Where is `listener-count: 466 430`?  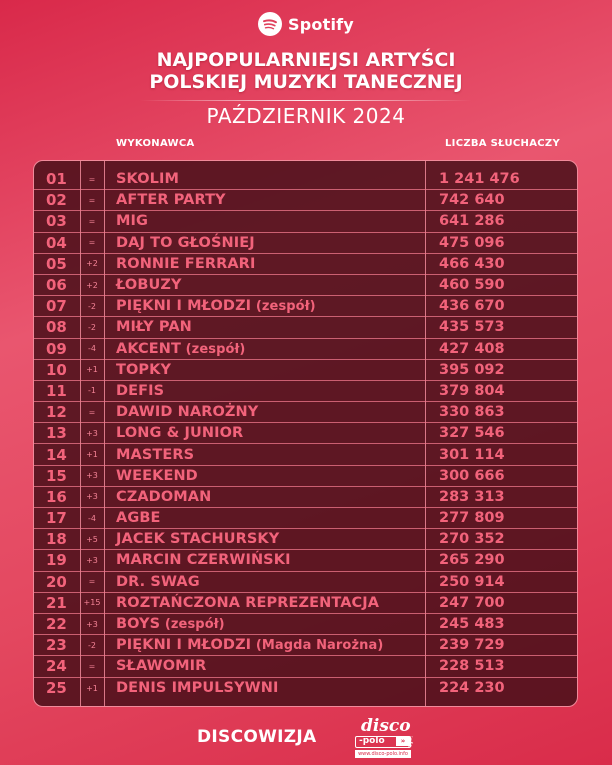
listener-count: 466 430 is located at coordinates (472, 263).